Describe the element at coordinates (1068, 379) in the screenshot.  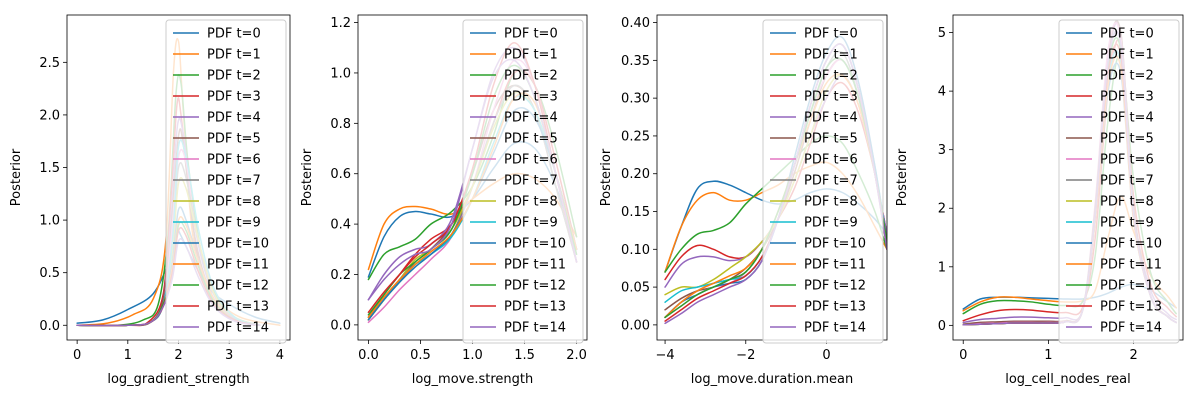
I see `x-axis-label: log_cell_nodes_real` at that location.